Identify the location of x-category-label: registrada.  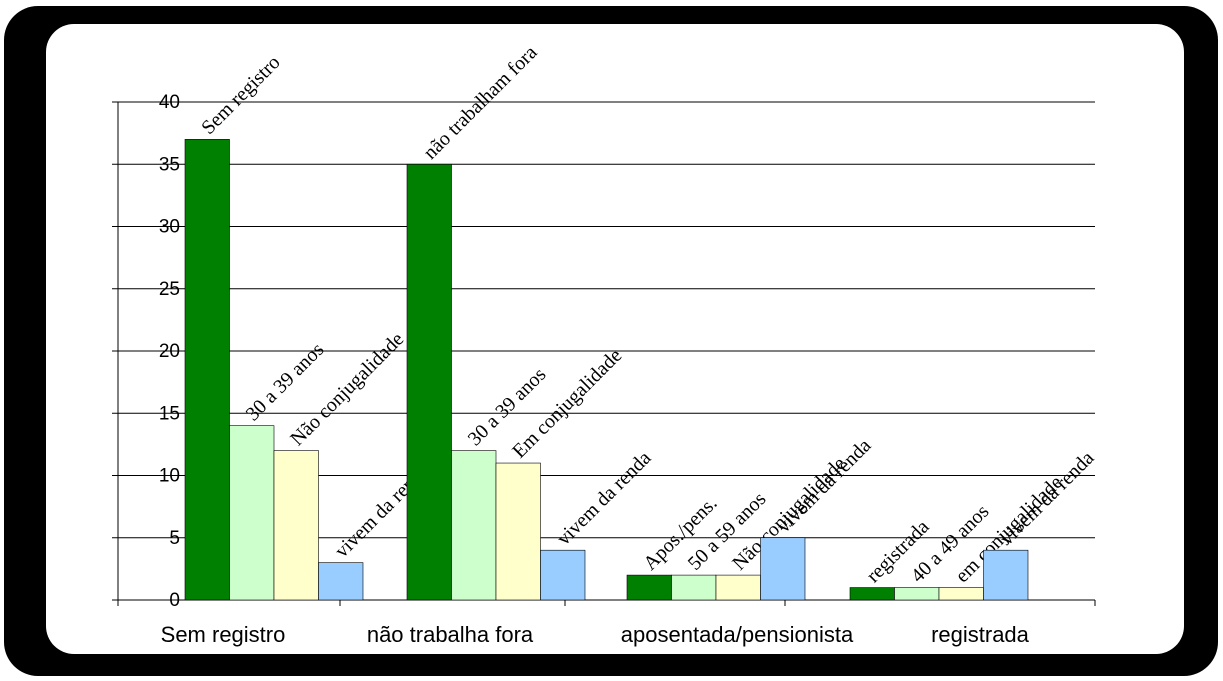
(980, 634).